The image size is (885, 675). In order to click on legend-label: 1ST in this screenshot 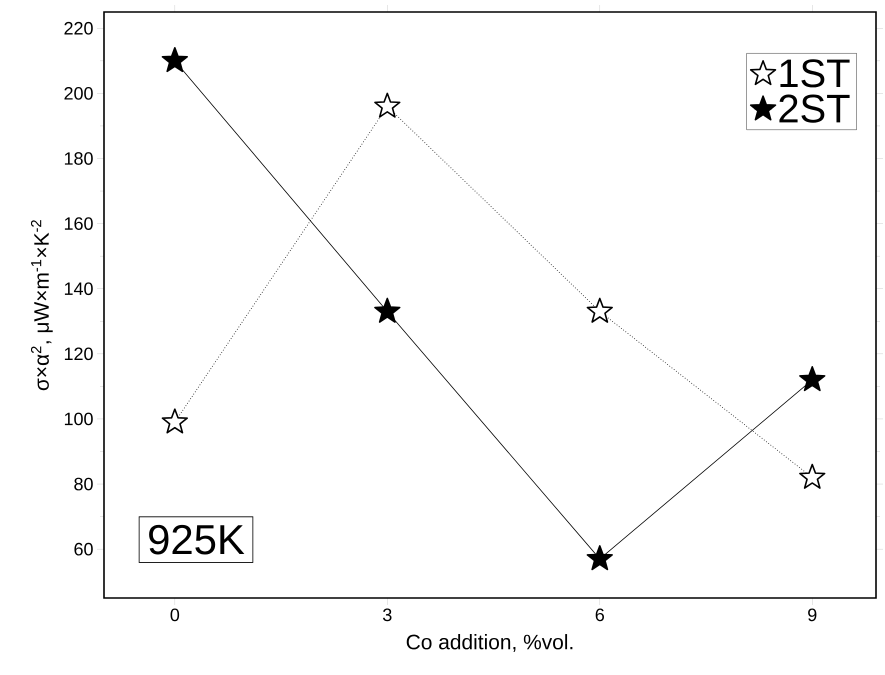, I will do `click(815, 73)`.